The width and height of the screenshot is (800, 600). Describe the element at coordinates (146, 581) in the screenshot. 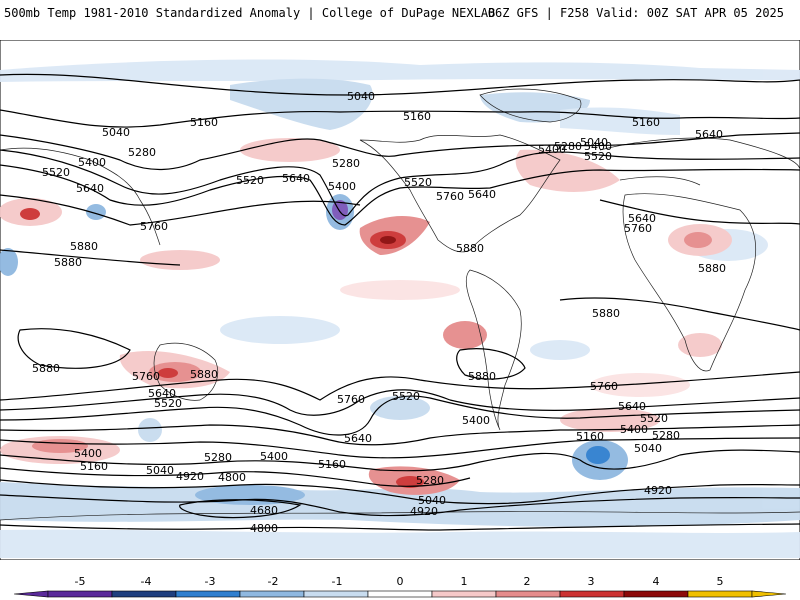

I see `colorbar-tick: -4` at that location.